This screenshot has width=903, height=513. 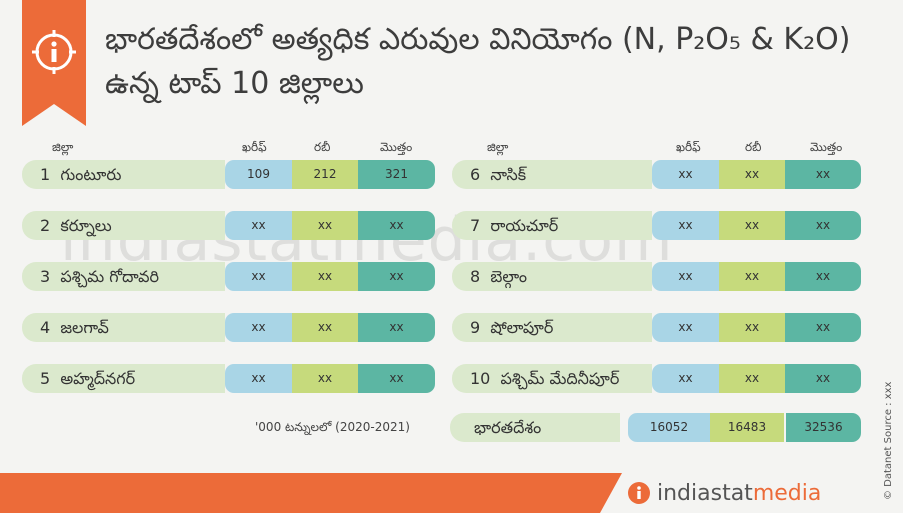 What do you see at coordinates (332, 427) in the screenshot?
I see `unit-footnote: '000 టన్నులలో (2020-2021)` at bounding box center [332, 427].